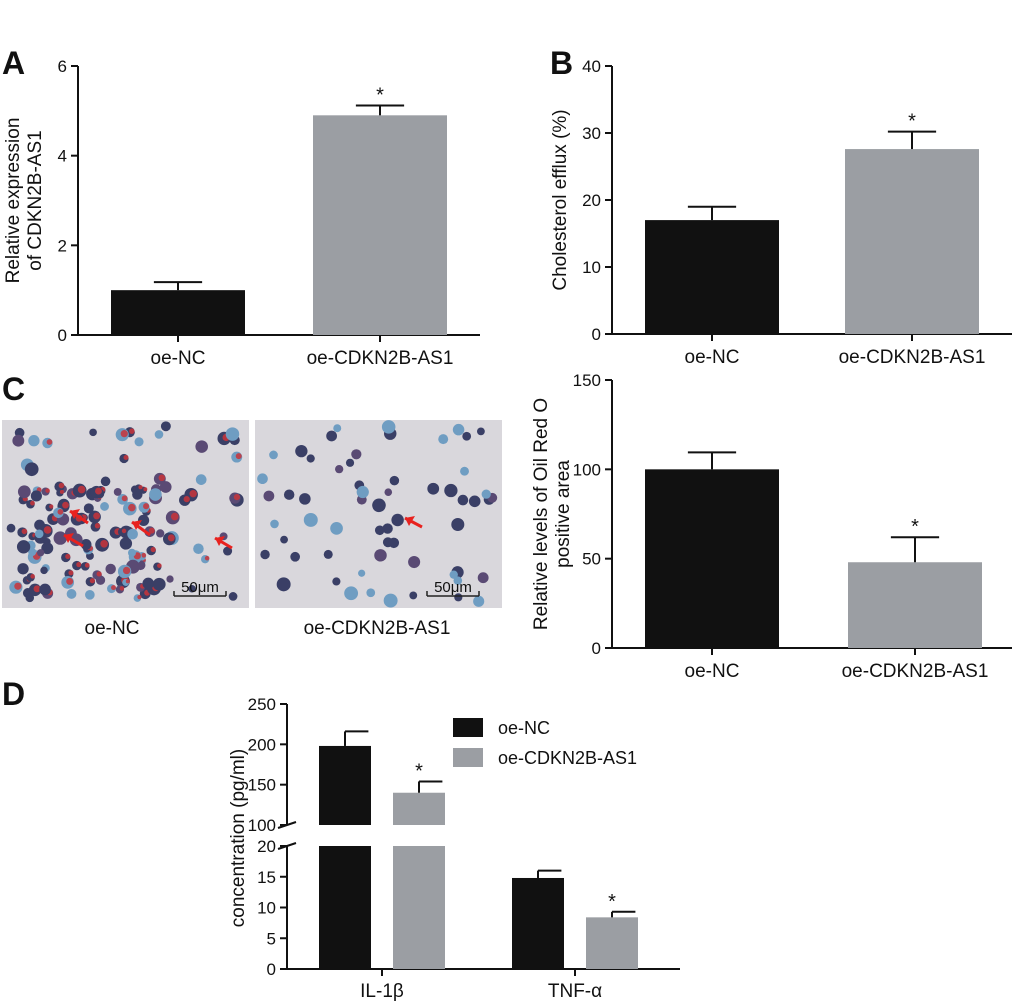 The height and width of the screenshot is (1005, 1020). I want to click on y-tick-label: 40, so click(591, 66).